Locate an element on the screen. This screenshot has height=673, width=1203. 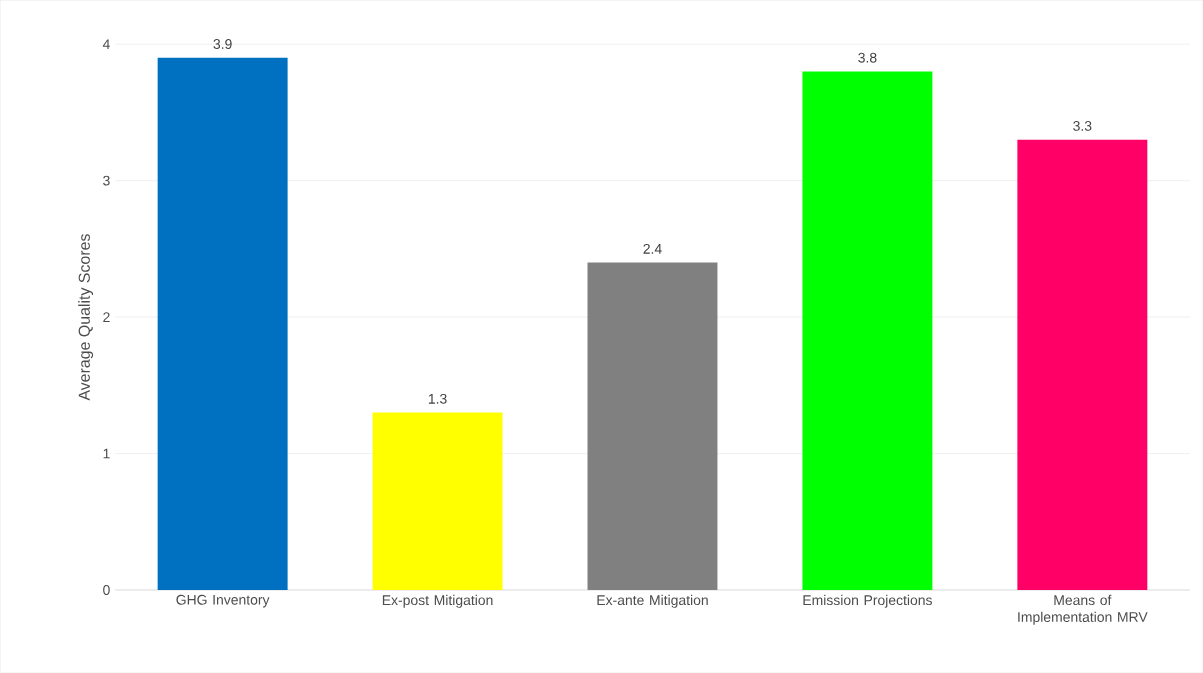
data-label: 3.8 is located at coordinates (867, 57).